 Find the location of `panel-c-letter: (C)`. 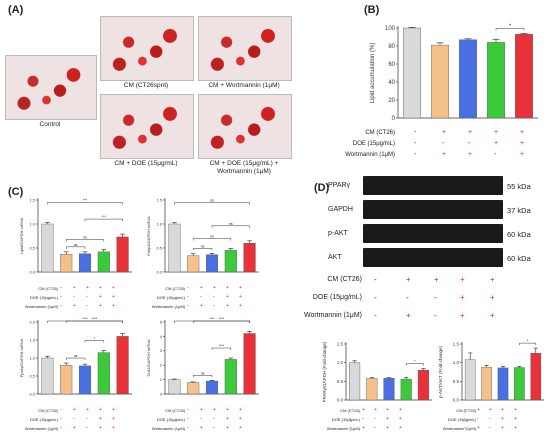

panel-c-letter: (C) is located at coordinates (16, 192).